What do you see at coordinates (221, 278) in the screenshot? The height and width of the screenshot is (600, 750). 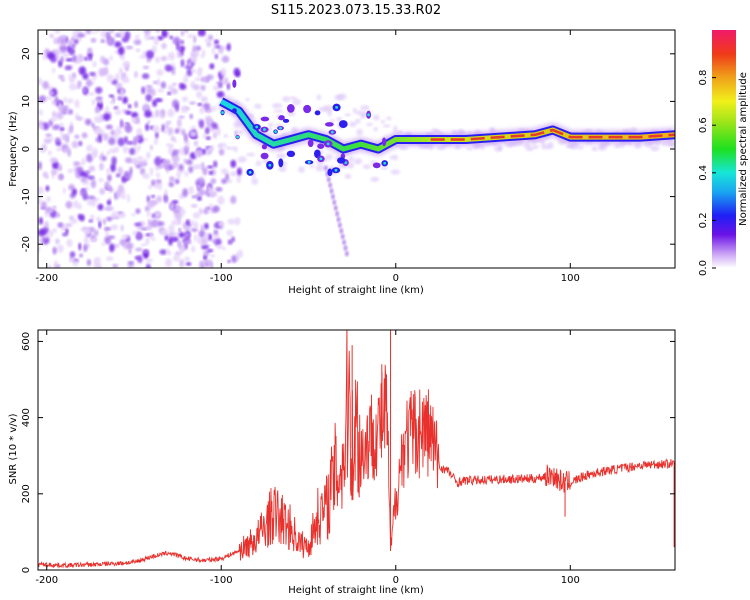 I see `spectrogram-x-tick-label: -100` at bounding box center [221, 278].